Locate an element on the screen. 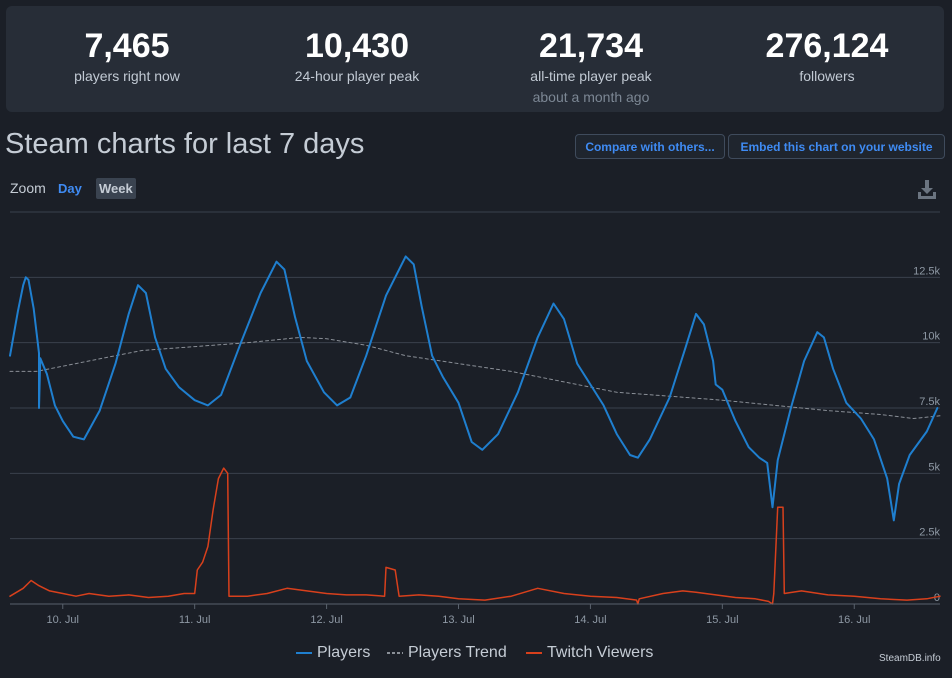 The height and width of the screenshot is (678, 952). stat-label: followers is located at coordinates (827, 76).